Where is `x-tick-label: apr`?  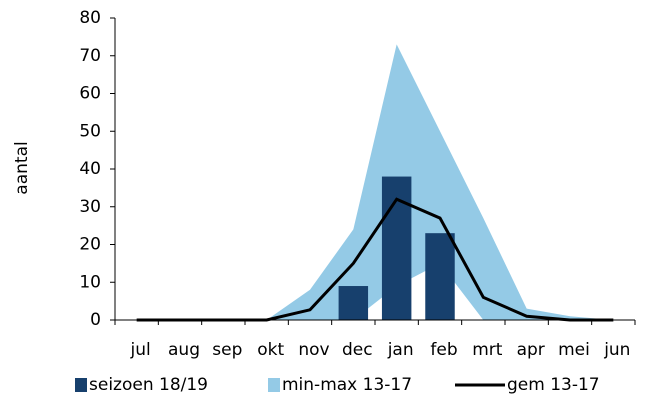
x-tick-label: apr is located at coordinates (531, 350).